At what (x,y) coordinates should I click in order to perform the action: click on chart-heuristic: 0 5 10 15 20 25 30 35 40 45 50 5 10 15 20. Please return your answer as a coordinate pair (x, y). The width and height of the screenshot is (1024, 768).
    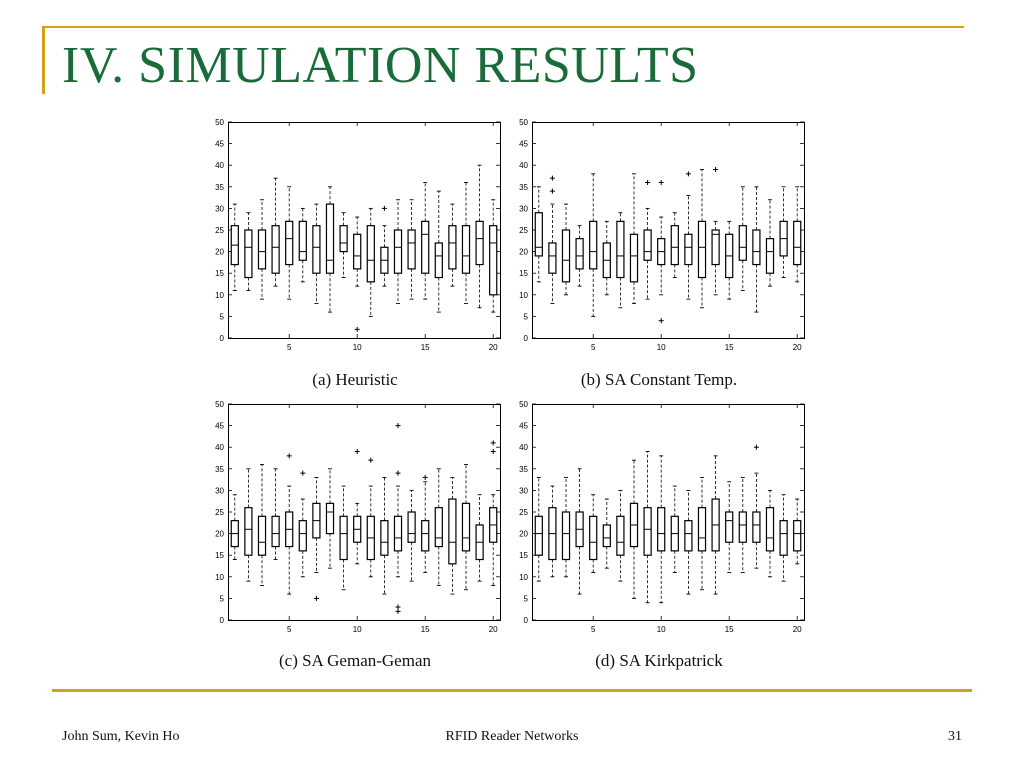
    Looking at the image, I should click on (358, 235).